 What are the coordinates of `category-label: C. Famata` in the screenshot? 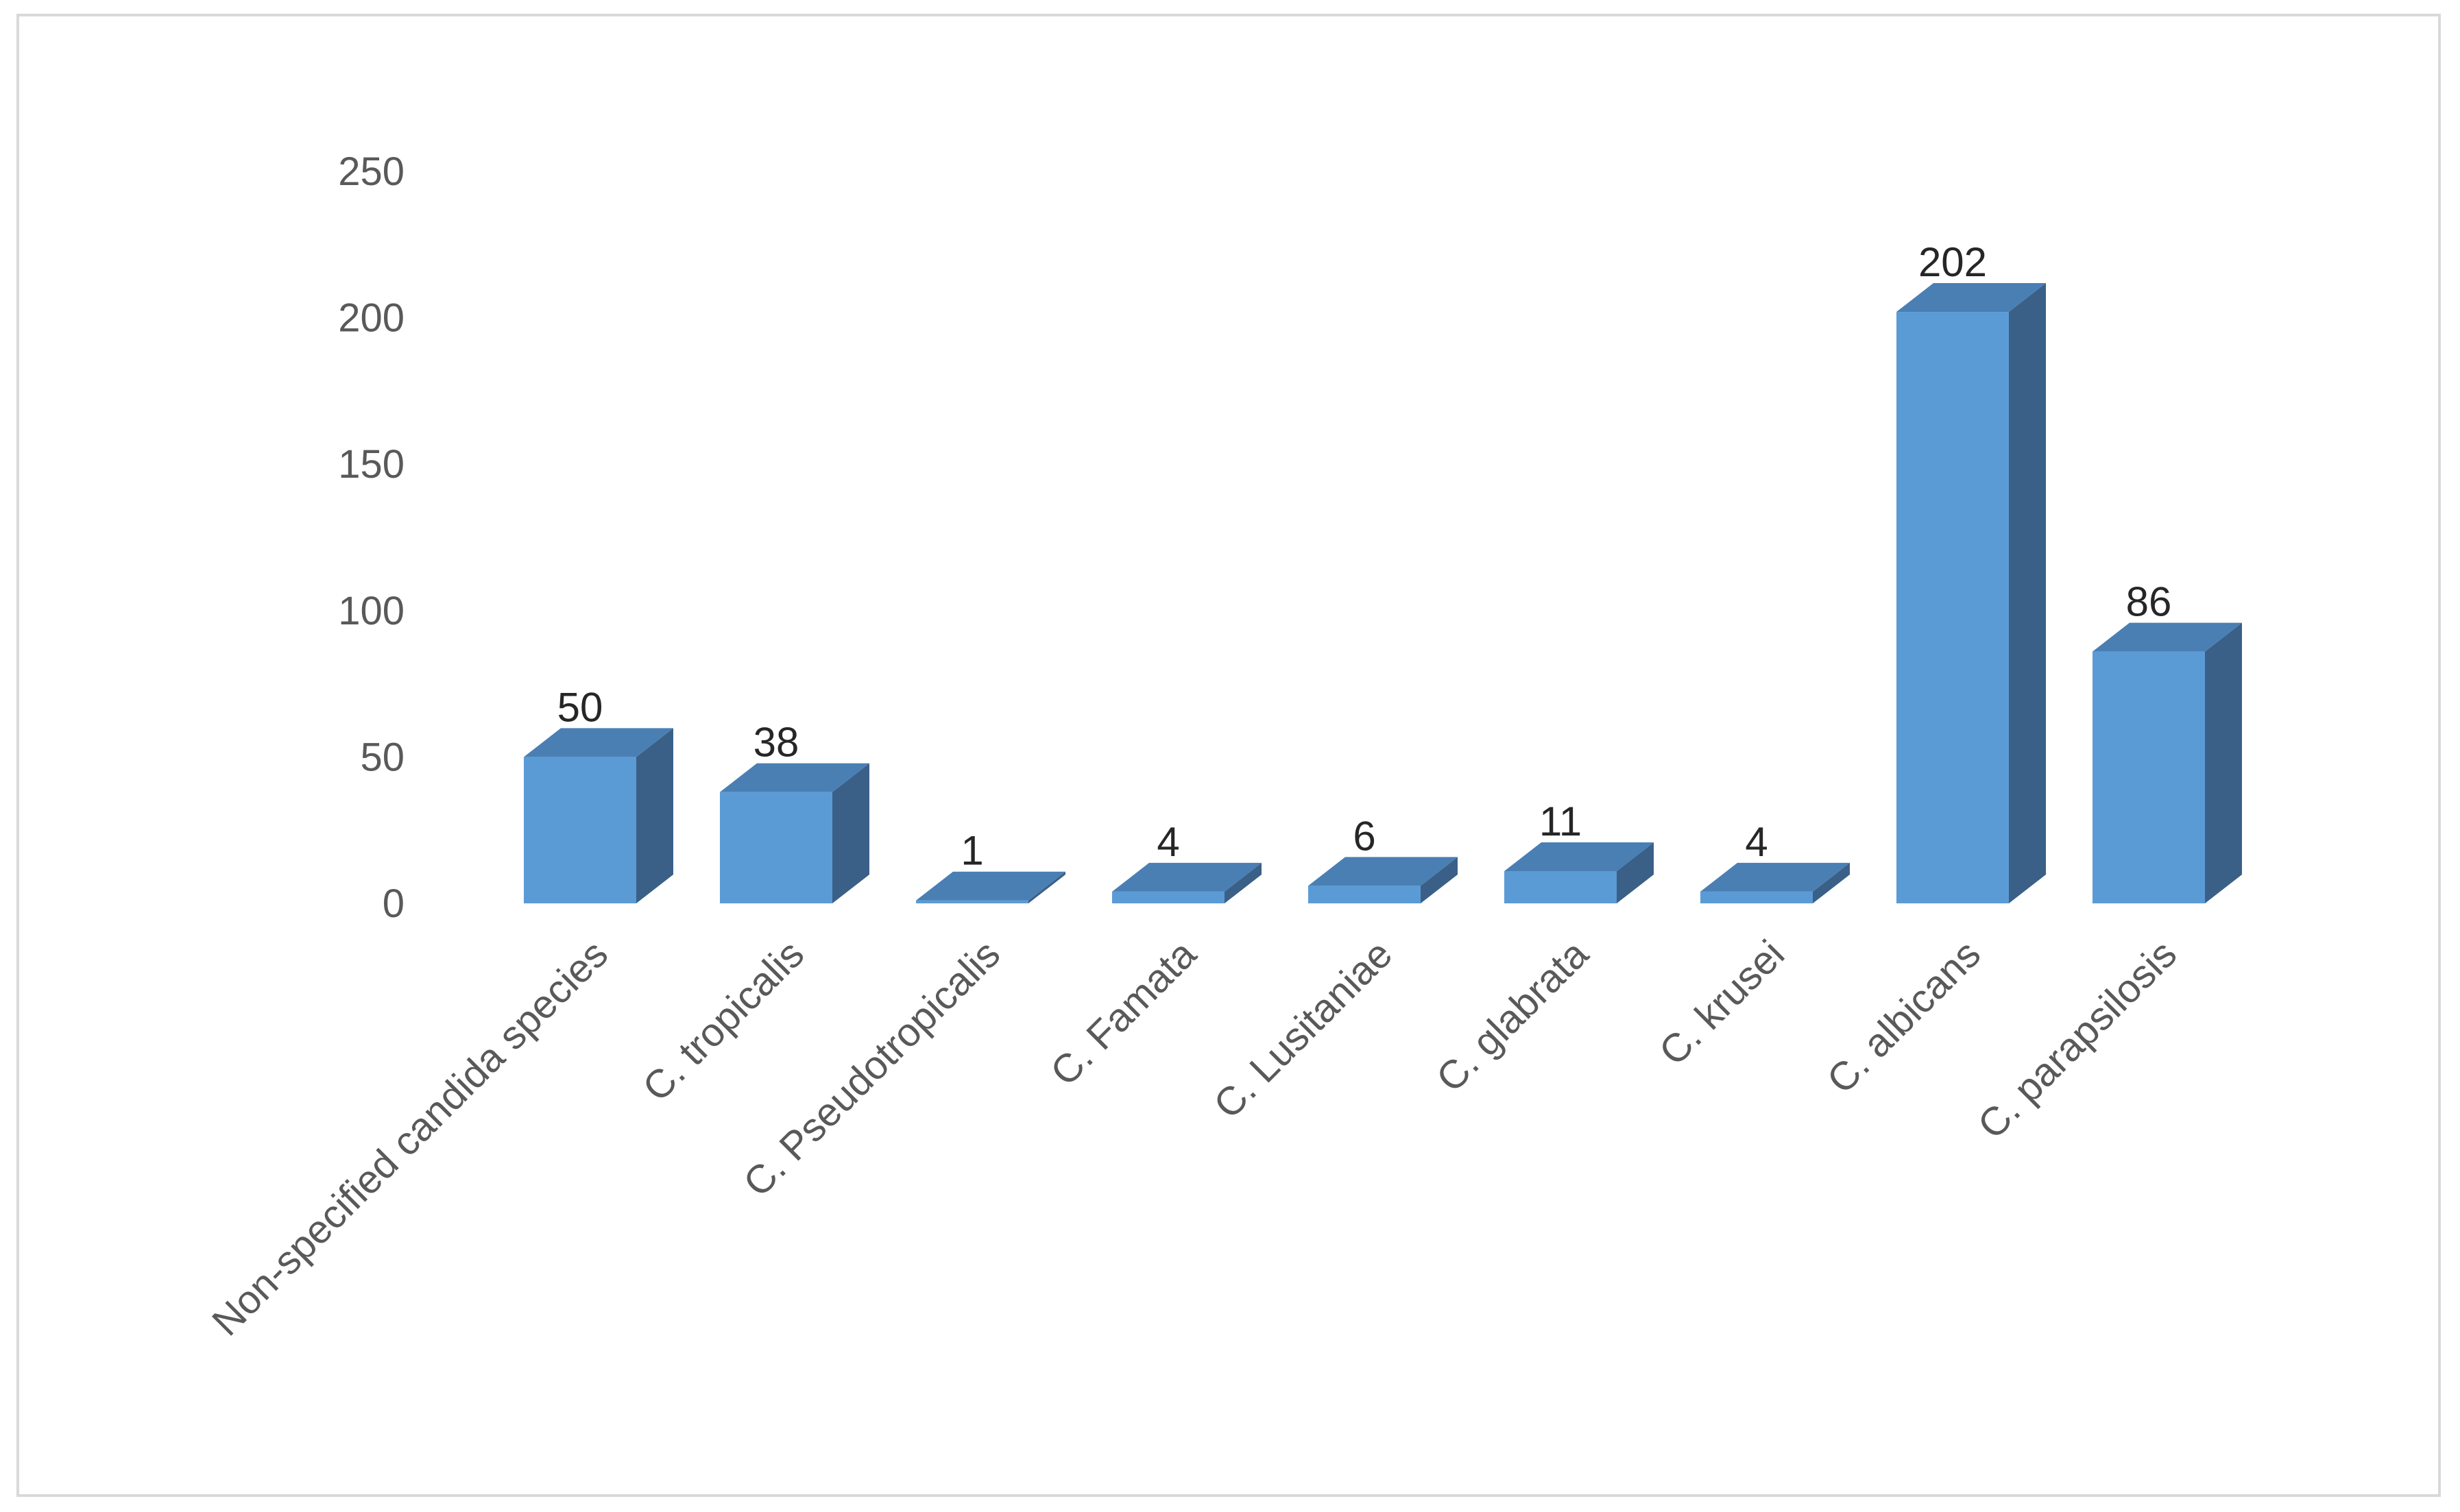 It's located at (1123, 1013).